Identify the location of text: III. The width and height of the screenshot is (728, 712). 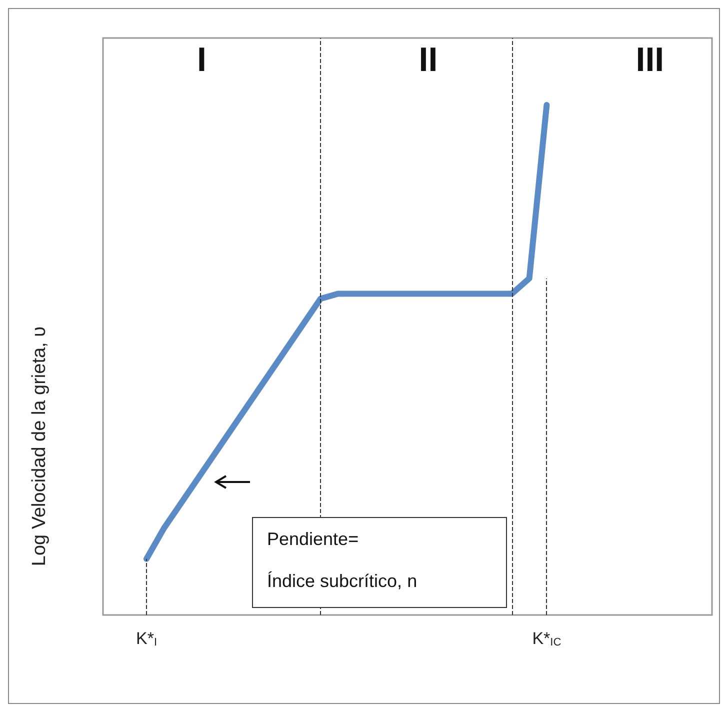
(650, 60).